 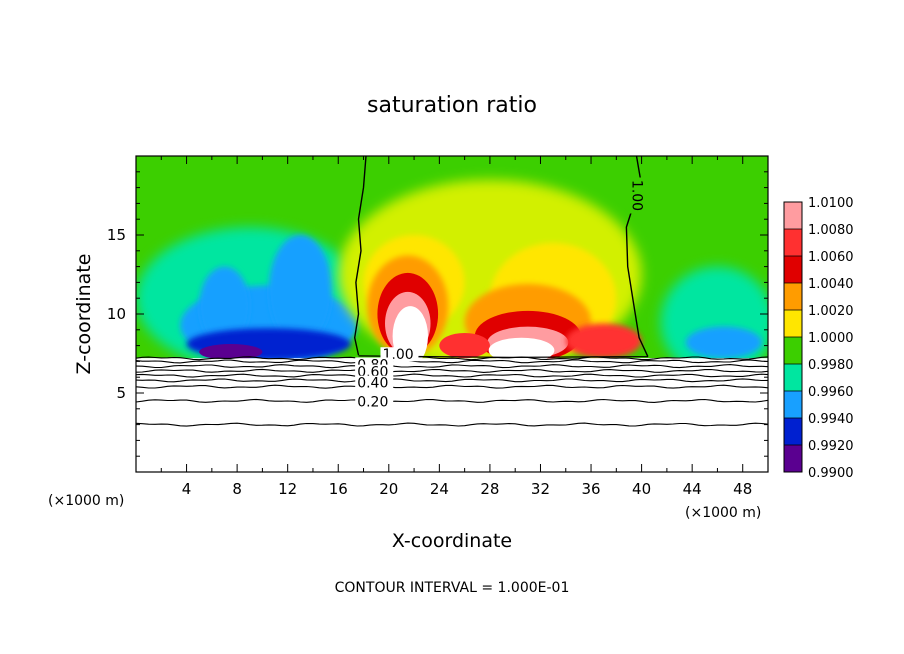 I want to click on contour-label: 0.20, so click(x=372, y=403).